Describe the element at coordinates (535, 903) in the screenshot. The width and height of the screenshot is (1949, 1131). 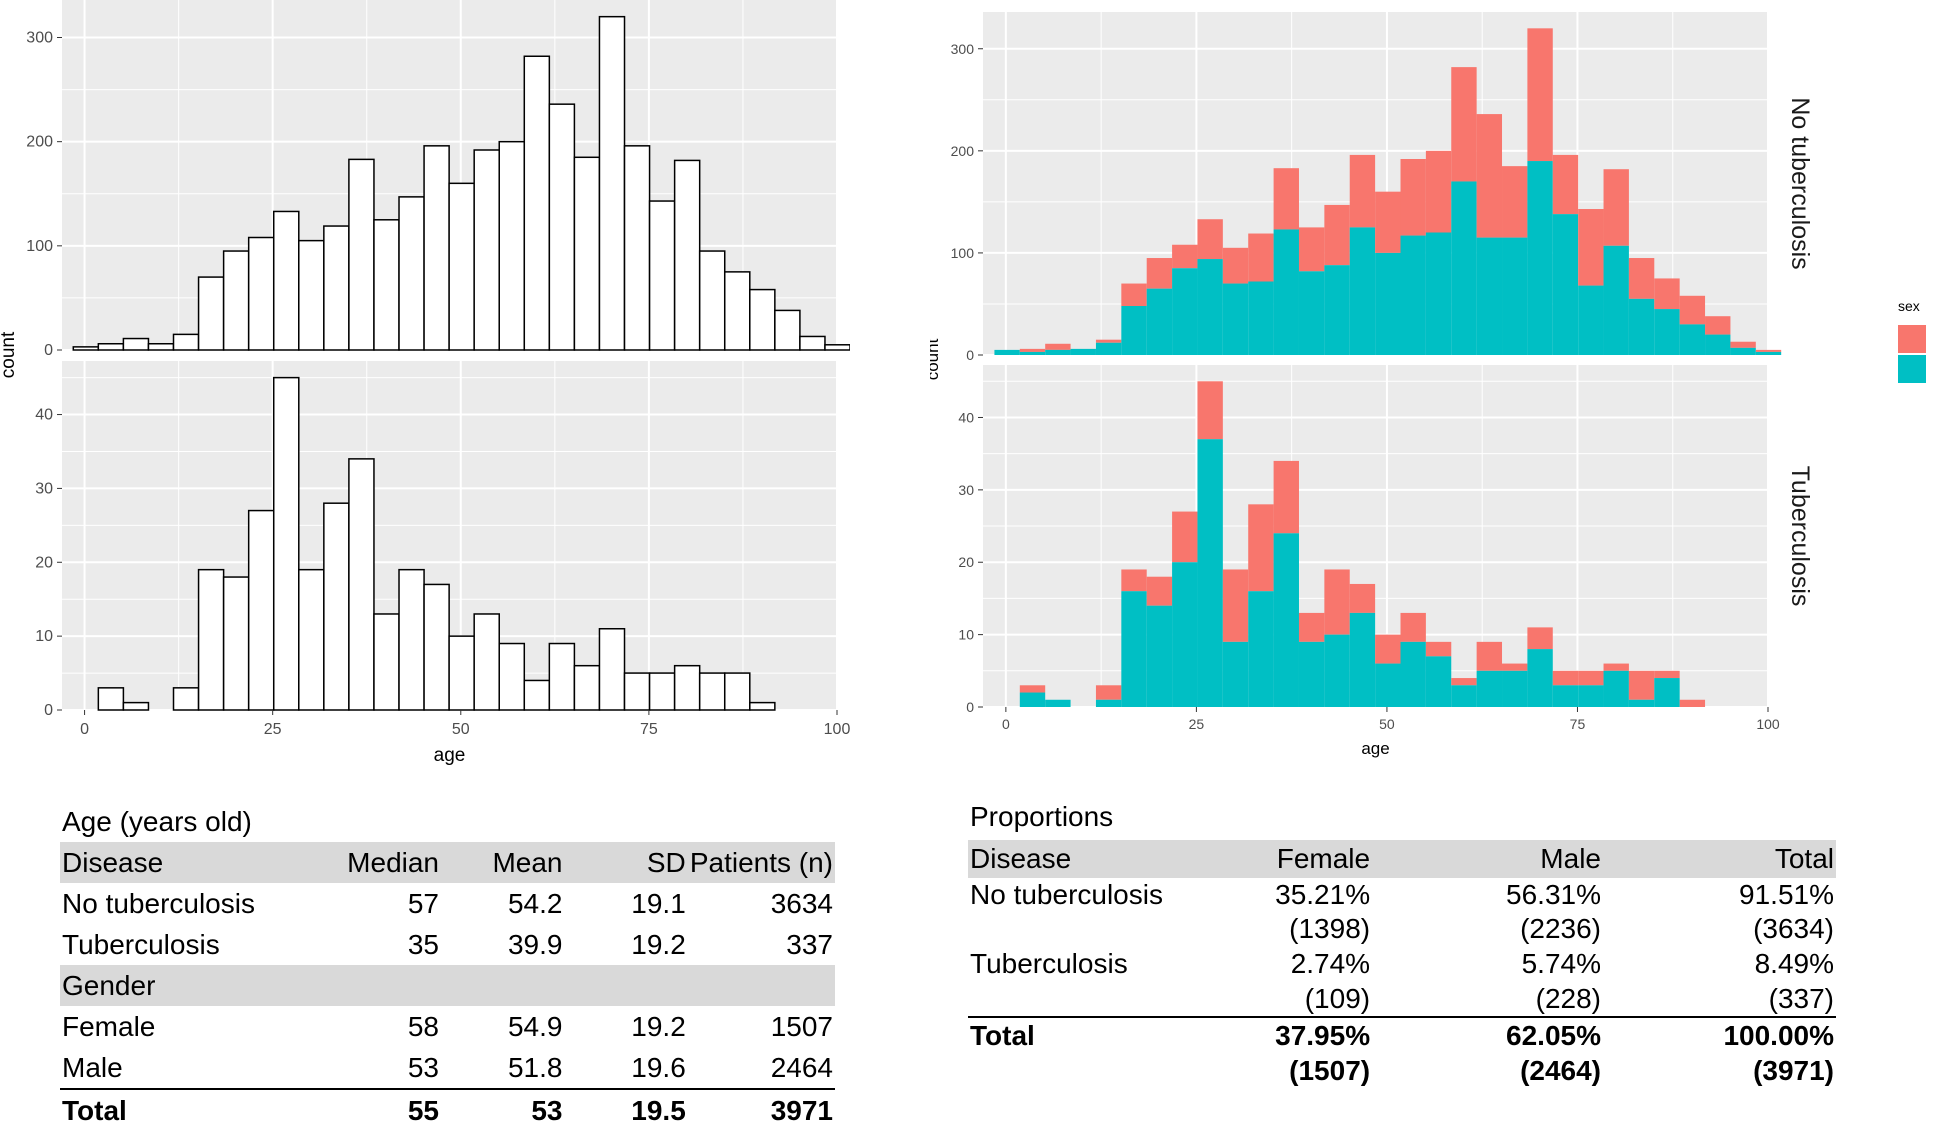
I see `cell-mean: 54.2` at that location.